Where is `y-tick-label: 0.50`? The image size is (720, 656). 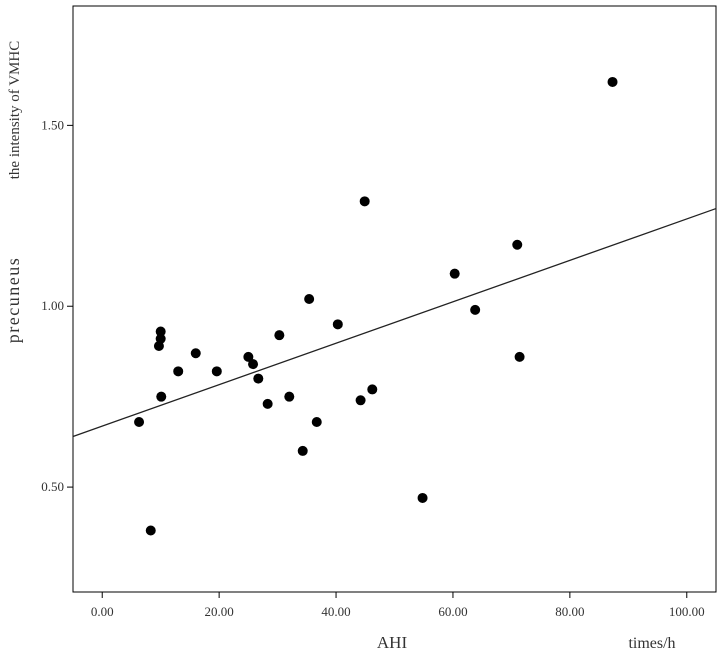
y-tick-label: 0.50 is located at coordinates (52, 486).